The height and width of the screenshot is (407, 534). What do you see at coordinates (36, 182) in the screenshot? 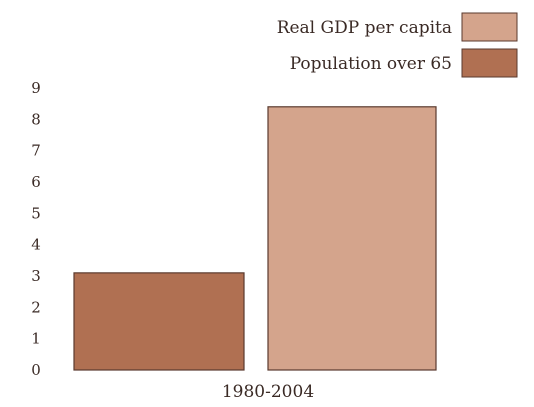
I see `y-tick-label: 6` at bounding box center [36, 182].